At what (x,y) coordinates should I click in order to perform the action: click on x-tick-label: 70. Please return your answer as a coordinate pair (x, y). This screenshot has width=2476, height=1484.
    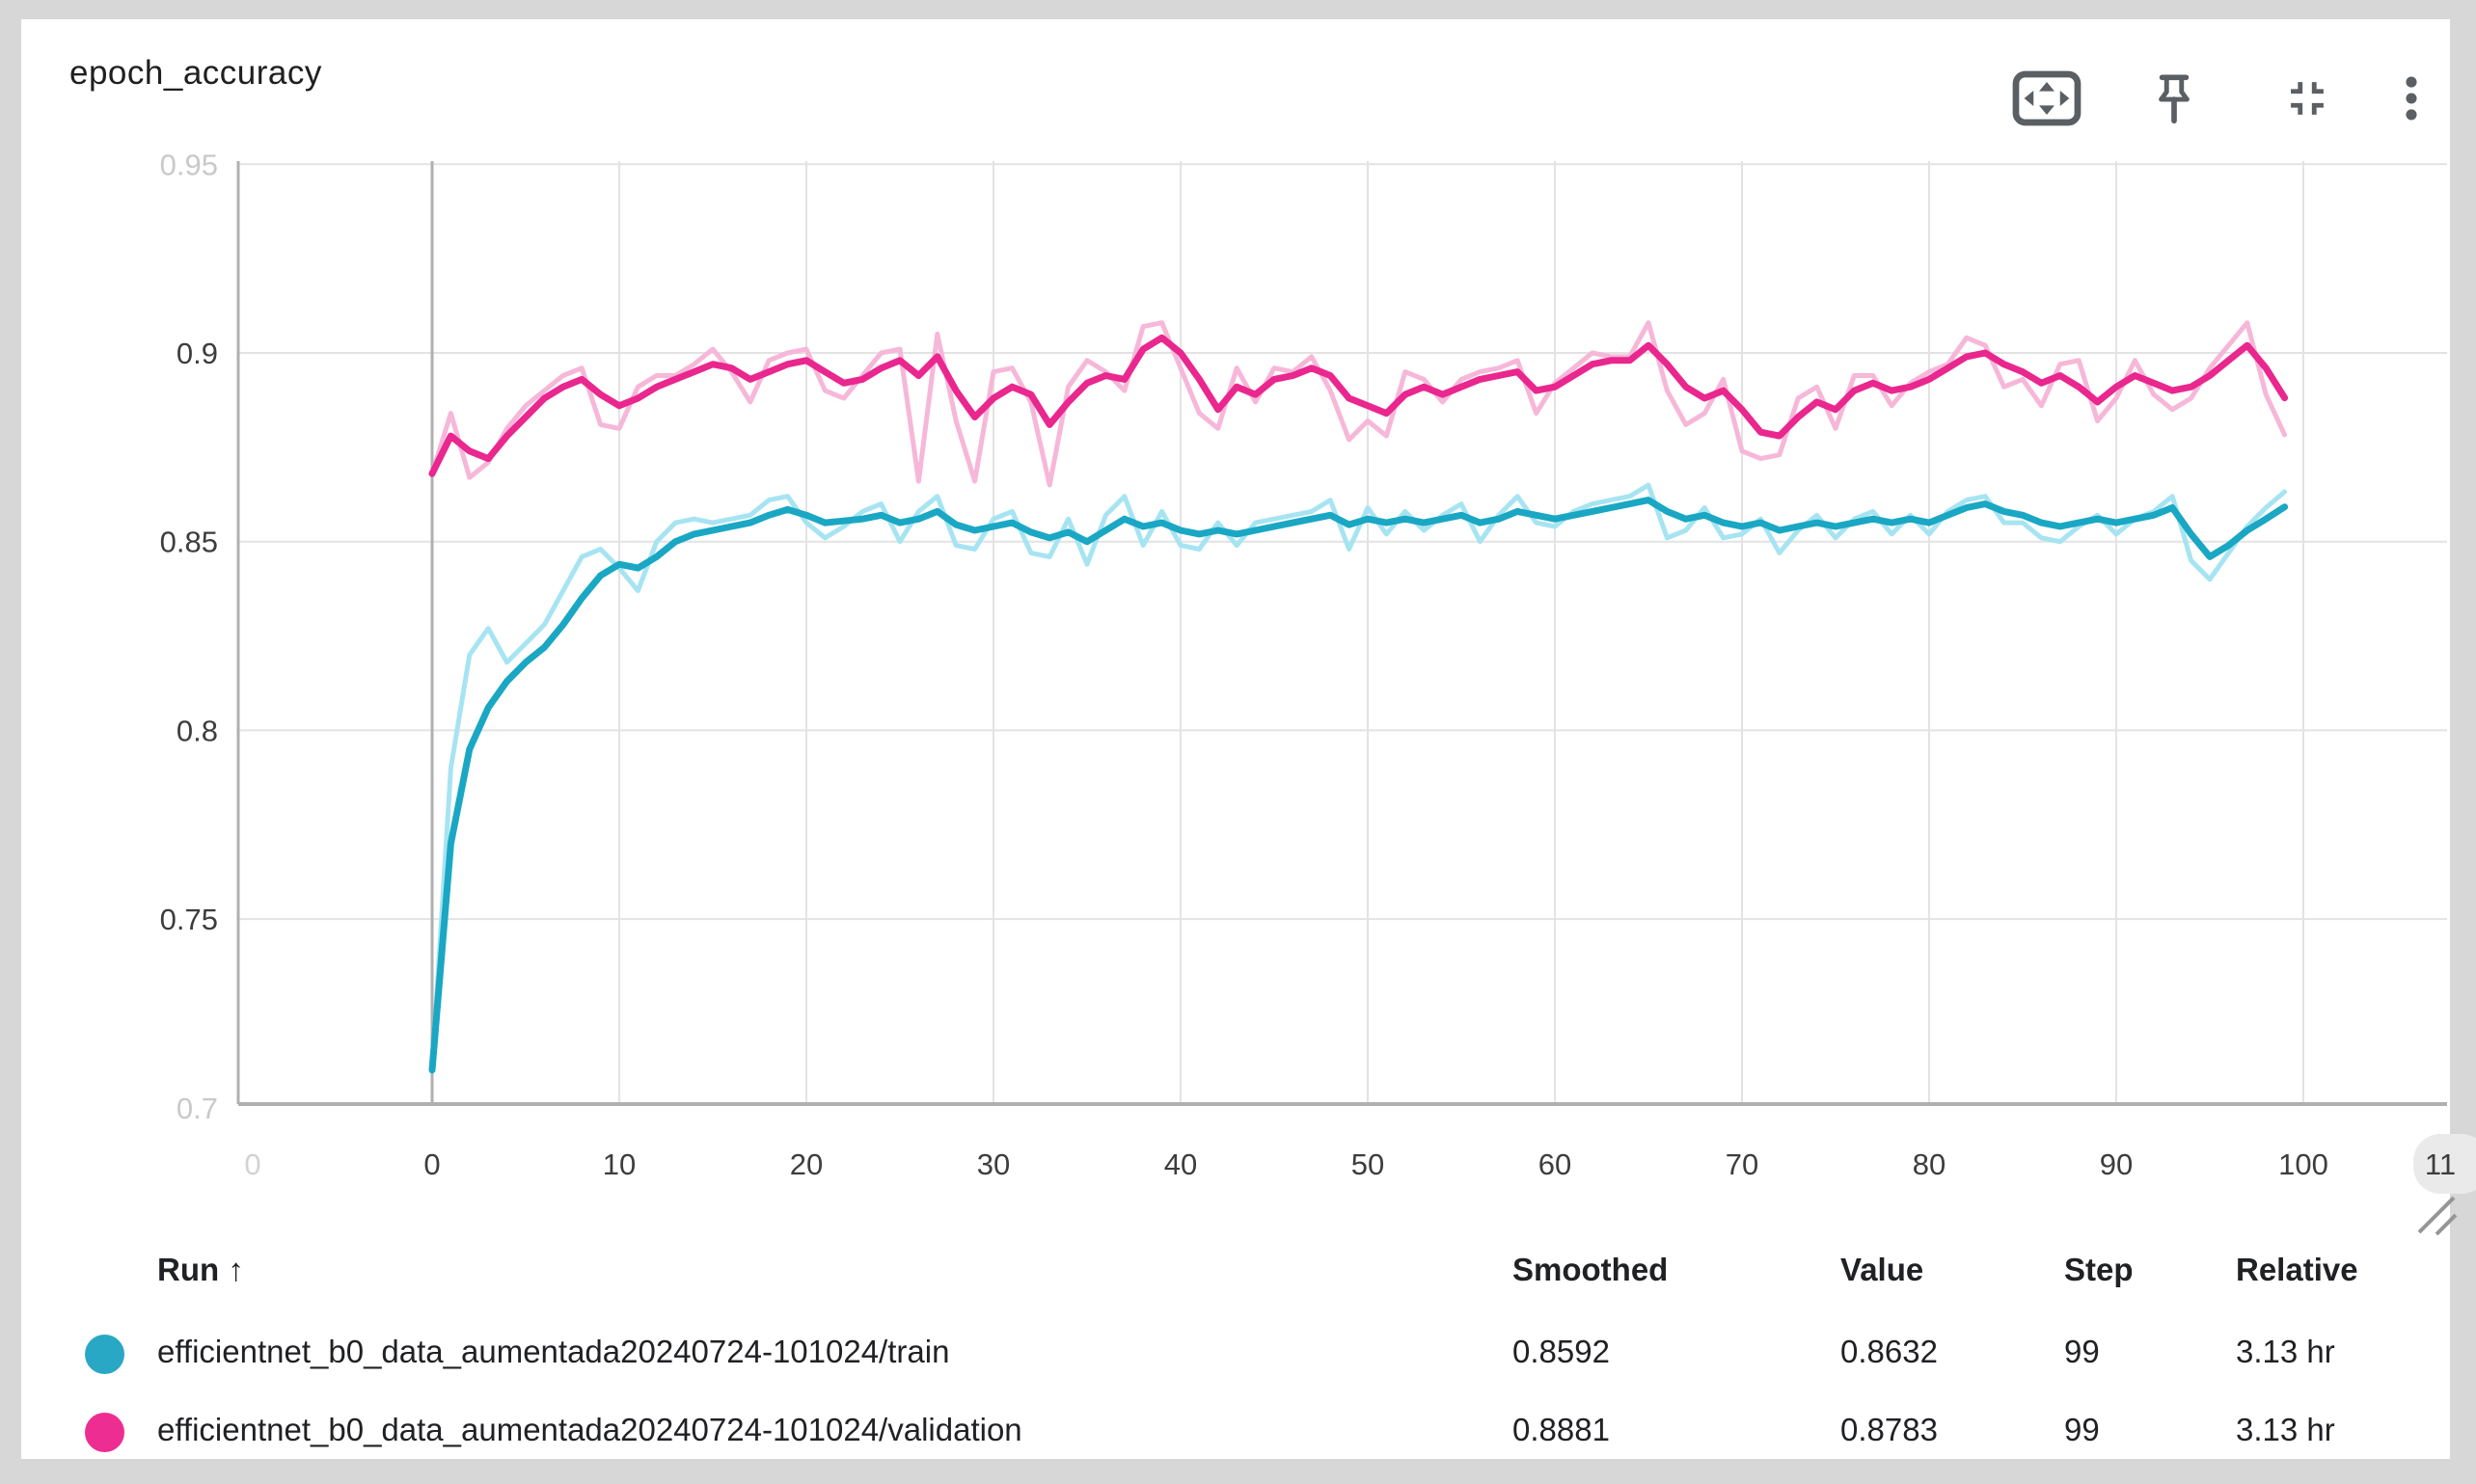
    Looking at the image, I should click on (1742, 1164).